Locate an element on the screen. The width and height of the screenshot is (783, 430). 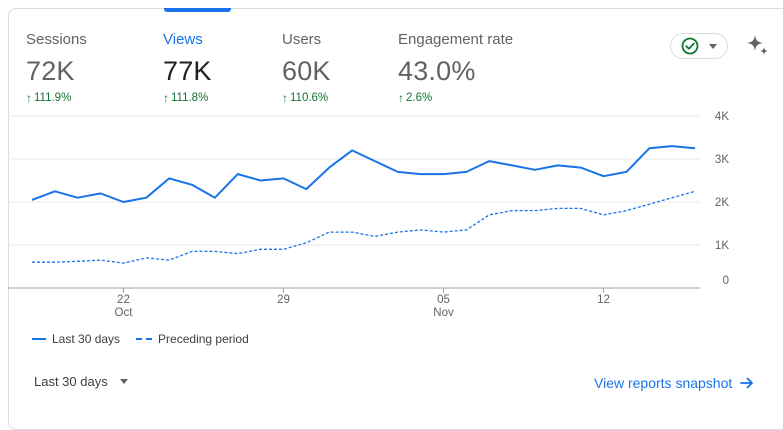
date-range-label: Last 30 days is located at coordinates (71, 381).